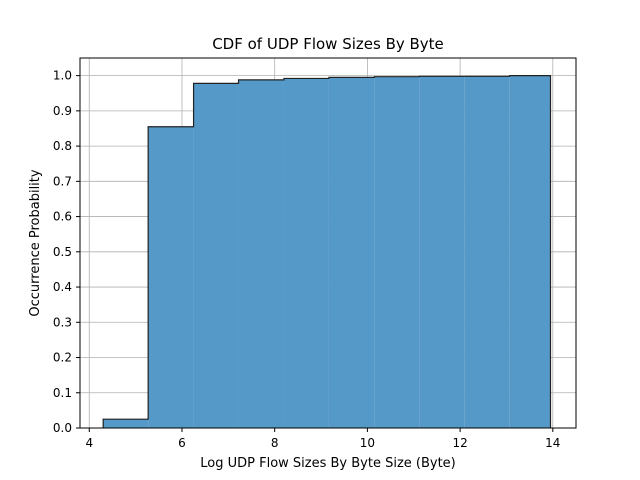 The width and height of the screenshot is (640, 480). Describe the element at coordinates (328, 463) in the screenshot. I see `x-axis-label: Log UDP Flow Sizes By Byte Size (Byte)` at that location.